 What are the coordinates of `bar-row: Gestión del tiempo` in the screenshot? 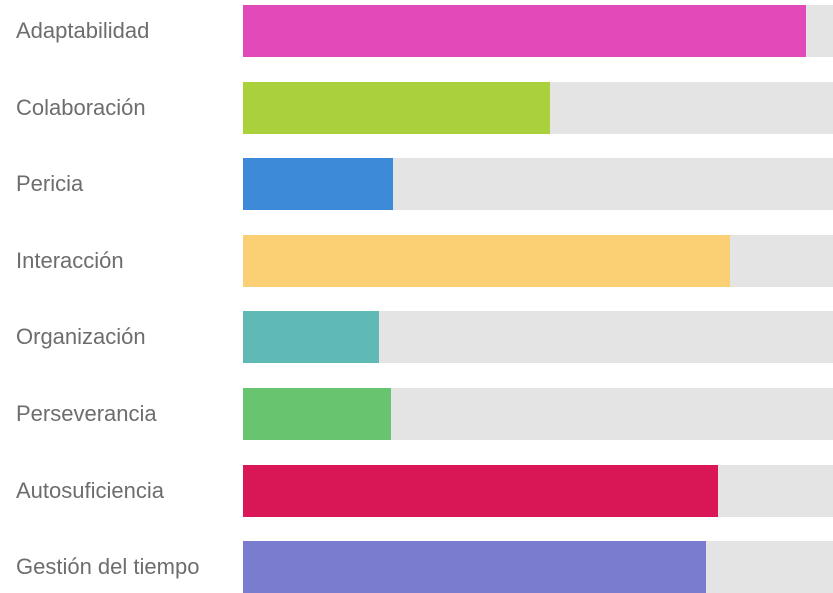 It's located at (416, 567).